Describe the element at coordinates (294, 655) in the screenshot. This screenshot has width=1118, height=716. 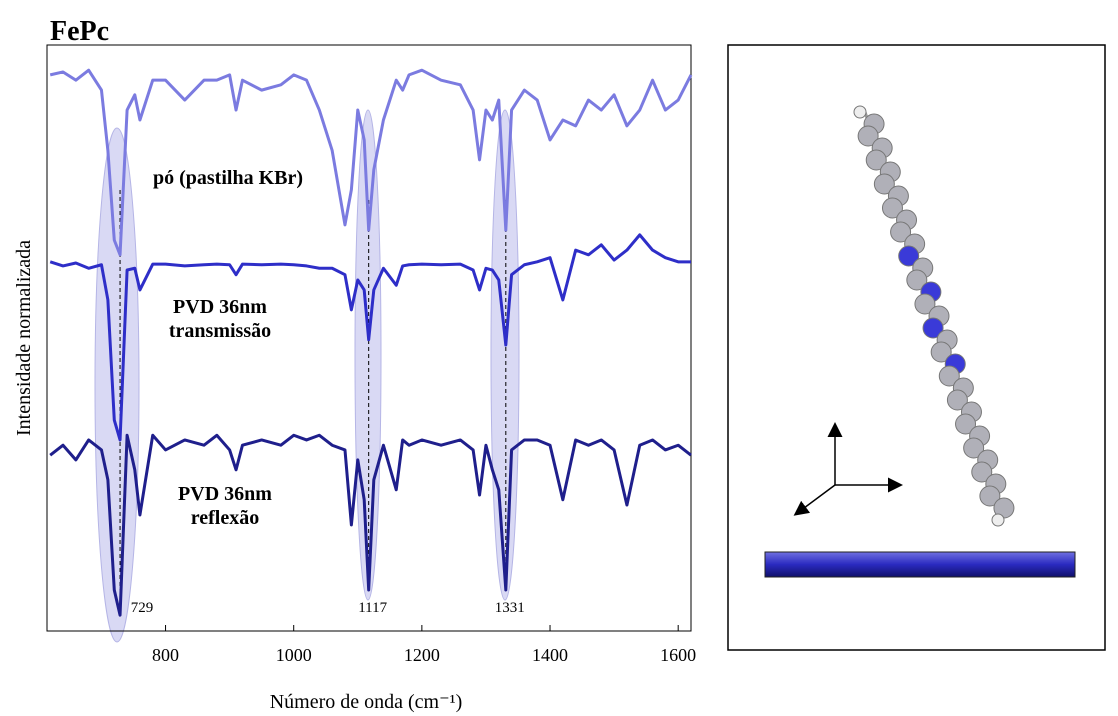
I see `x-tick-label: 1000` at that location.